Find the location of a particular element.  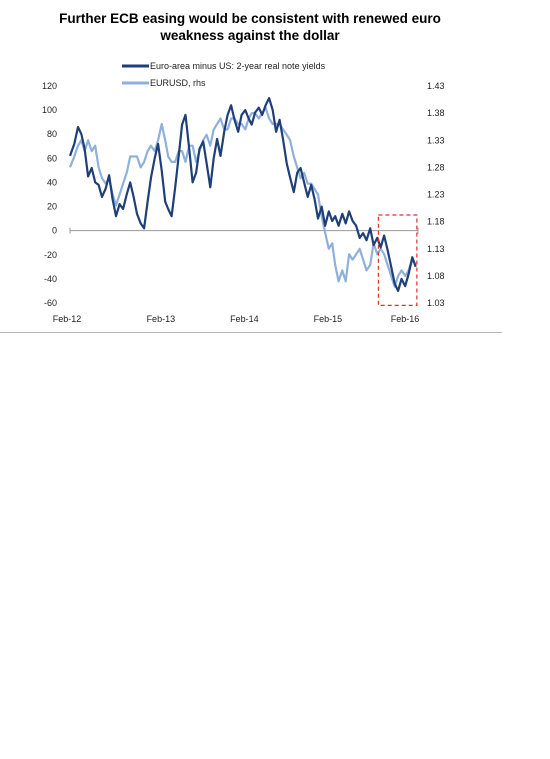

y-left-tick-label: 120 is located at coordinates (49, 86).